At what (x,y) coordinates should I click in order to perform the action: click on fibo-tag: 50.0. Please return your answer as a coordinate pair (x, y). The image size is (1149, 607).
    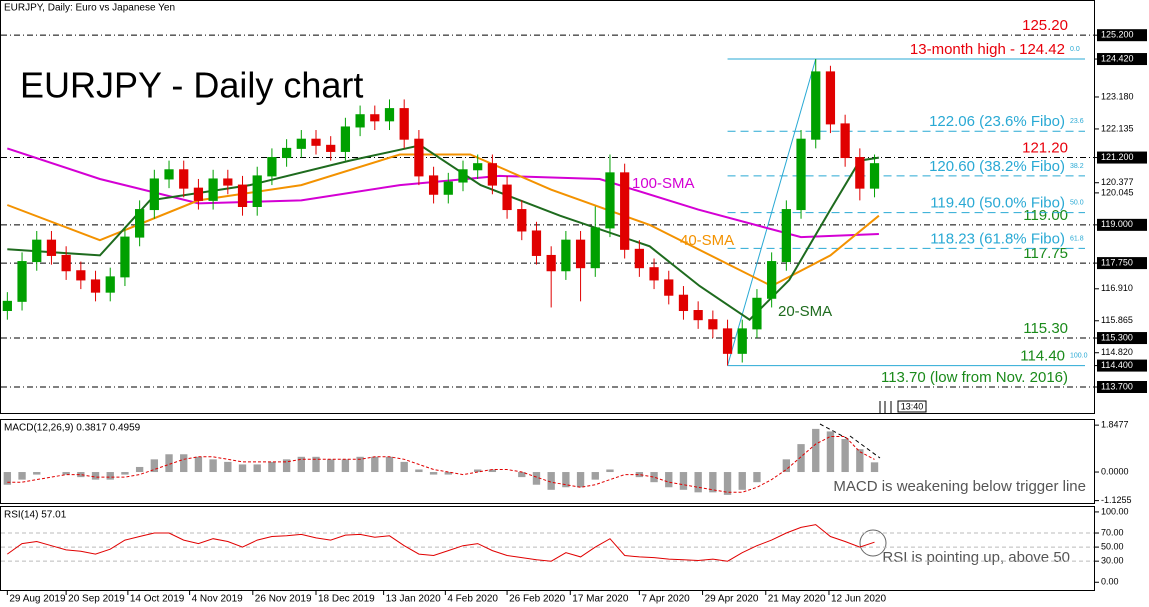
    Looking at the image, I should click on (1077, 202).